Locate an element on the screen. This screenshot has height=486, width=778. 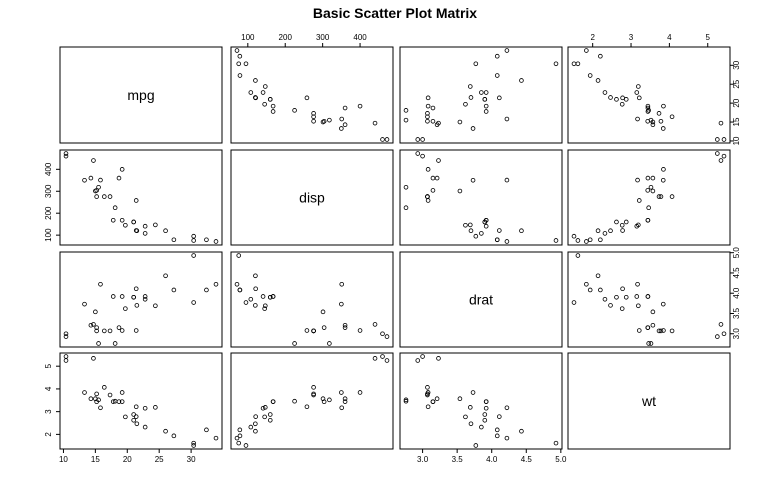
tick-label-drat: 4.0 is located at coordinates (492, 459).